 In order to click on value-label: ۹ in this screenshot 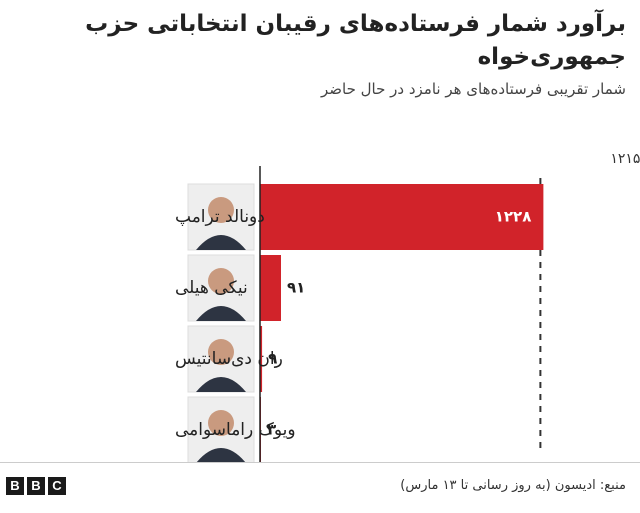, I will do `click(272, 359)`.